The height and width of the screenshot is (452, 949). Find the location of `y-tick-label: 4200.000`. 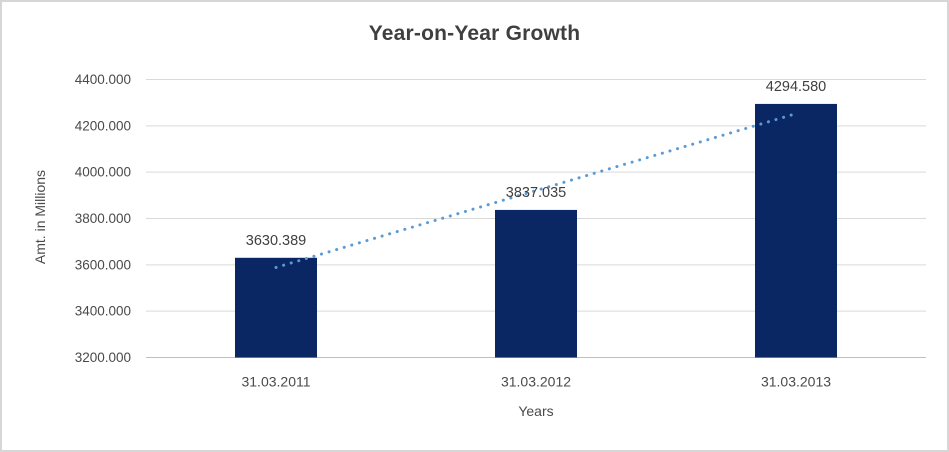

y-tick-label: 4200.000 is located at coordinates (103, 125).